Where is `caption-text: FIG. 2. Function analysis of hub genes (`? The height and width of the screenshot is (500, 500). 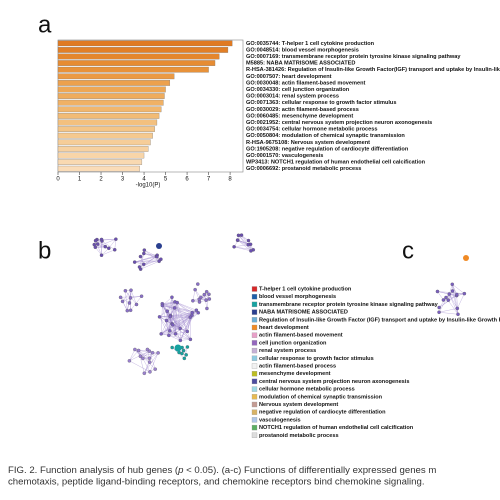
caption-text: FIG. 2. Function analysis of hub genes ( is located at coordinates (93, 470).